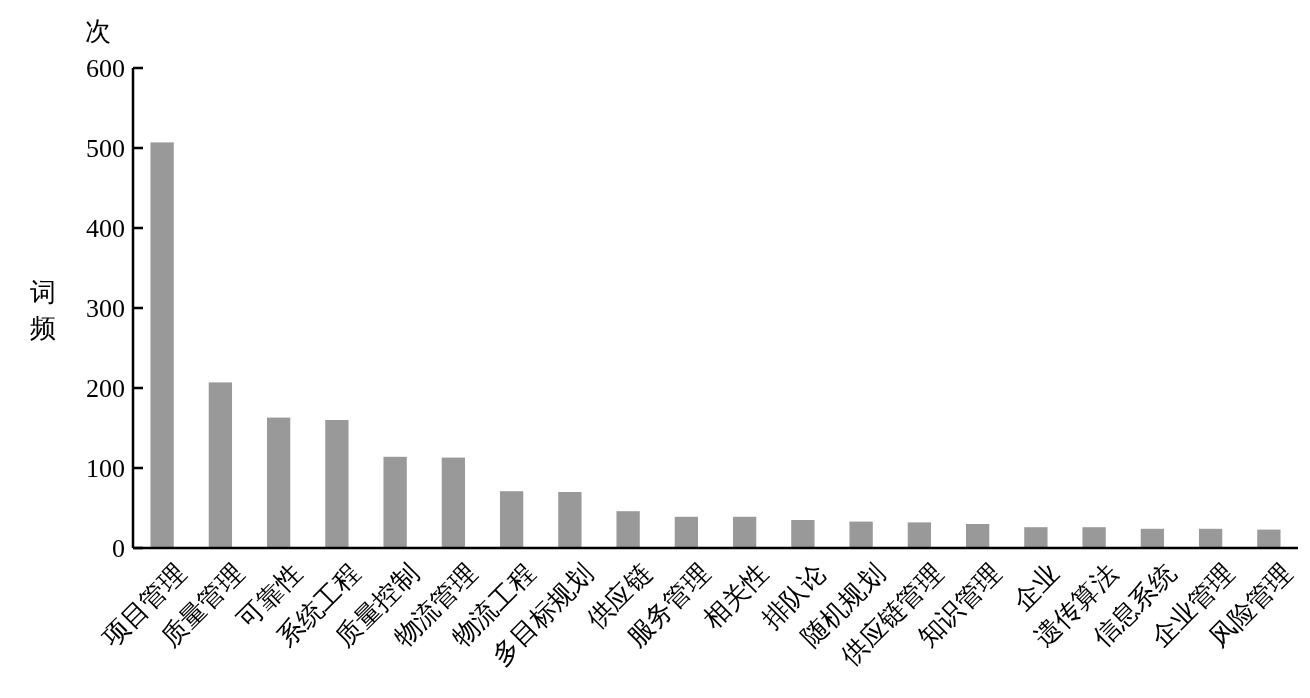 The image size is (1310, 698). I want to click on y-tick-label: 100, so click(105, 469).